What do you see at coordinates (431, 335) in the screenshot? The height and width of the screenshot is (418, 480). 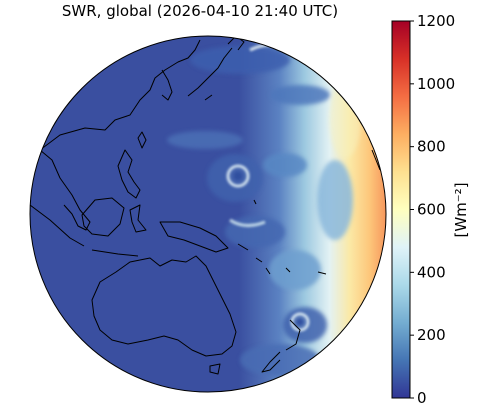 I see `colorbar-tick-label: 200` at bounding box center [431, 335].